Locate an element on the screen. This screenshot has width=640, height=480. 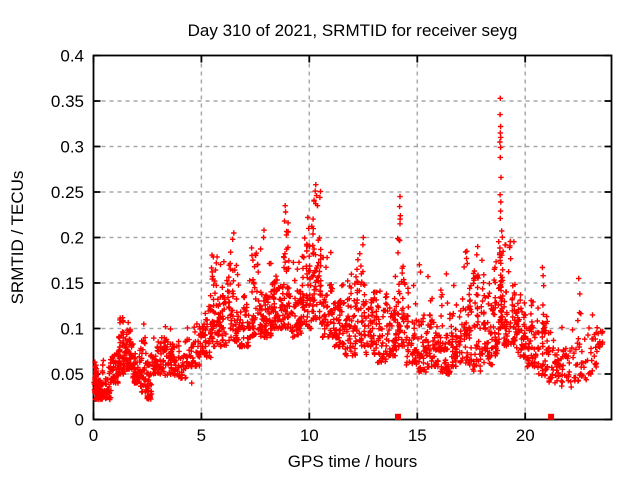
y-tick-label: 0.35 is located at coordinates (67, 101).